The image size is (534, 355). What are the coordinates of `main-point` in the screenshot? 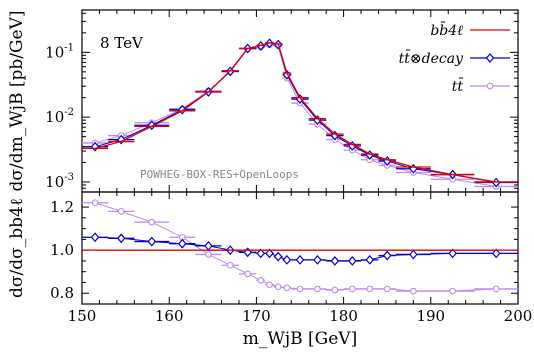 It's located at (152, 125).